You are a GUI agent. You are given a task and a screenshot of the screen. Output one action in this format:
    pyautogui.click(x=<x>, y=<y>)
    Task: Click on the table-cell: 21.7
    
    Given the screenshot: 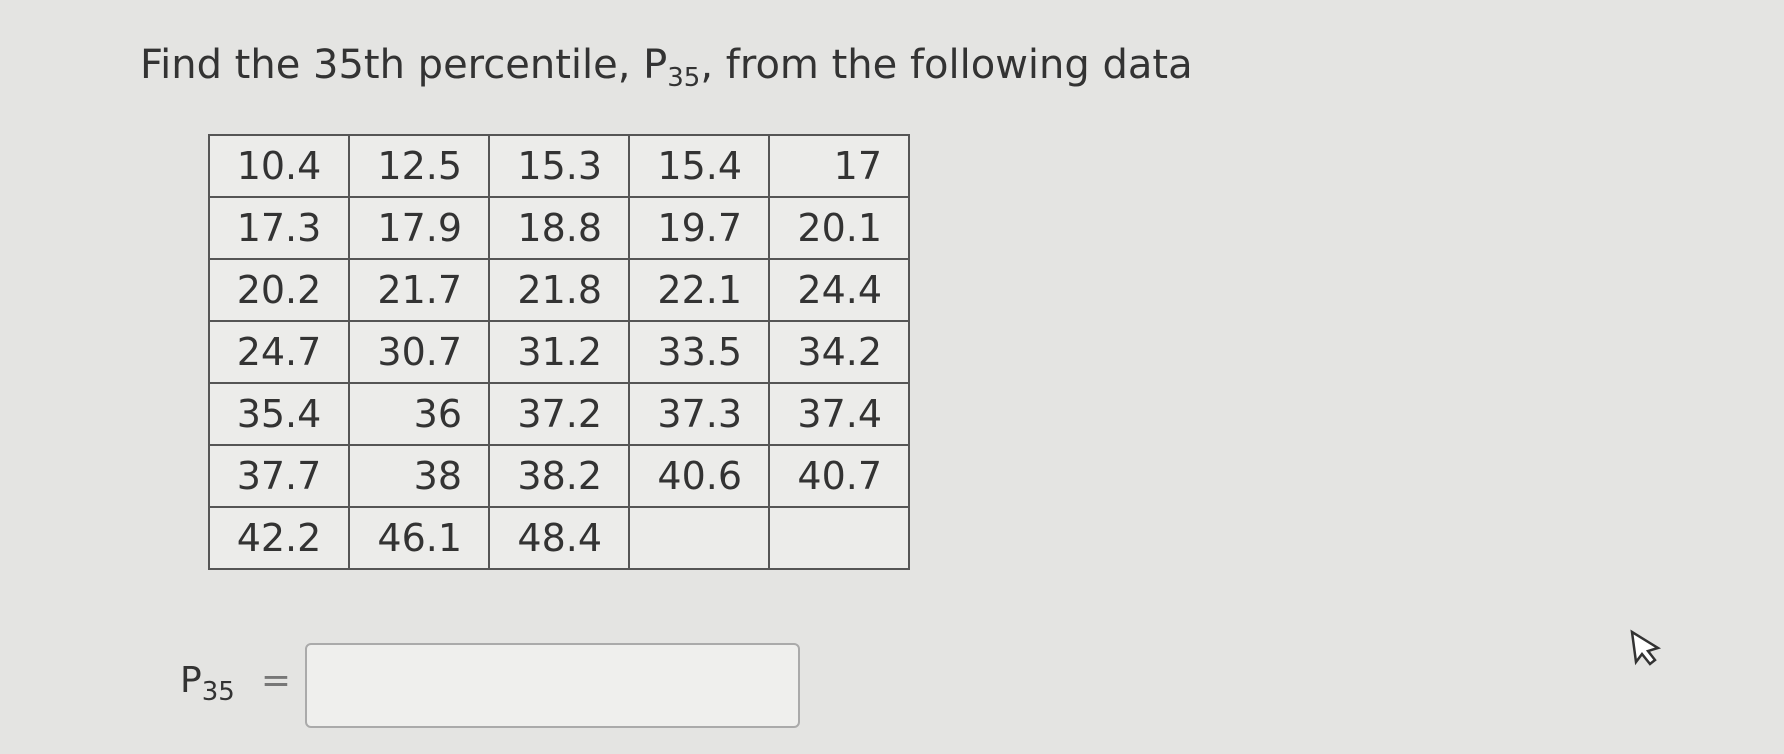 What is the action you would take?
    pyautogui.click(x=419, y=290)
    